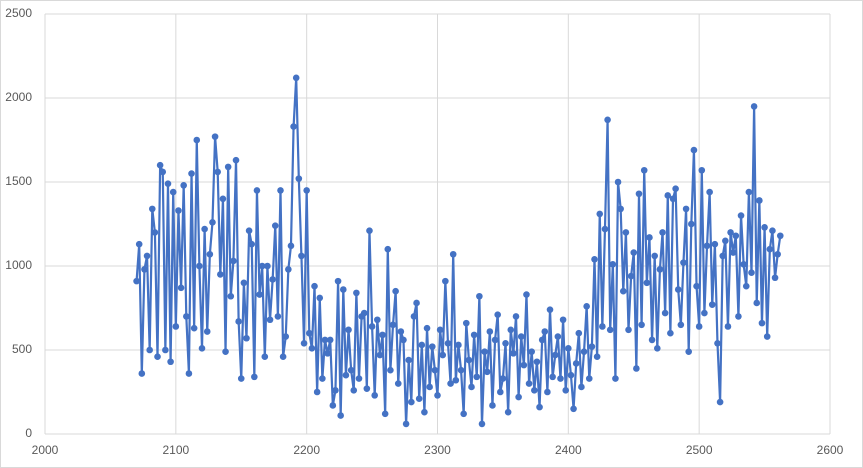 Image resolution: width=863 pixels, height=468 pixels. I want to click on x-tick-label: 2300, so click(437, 450).